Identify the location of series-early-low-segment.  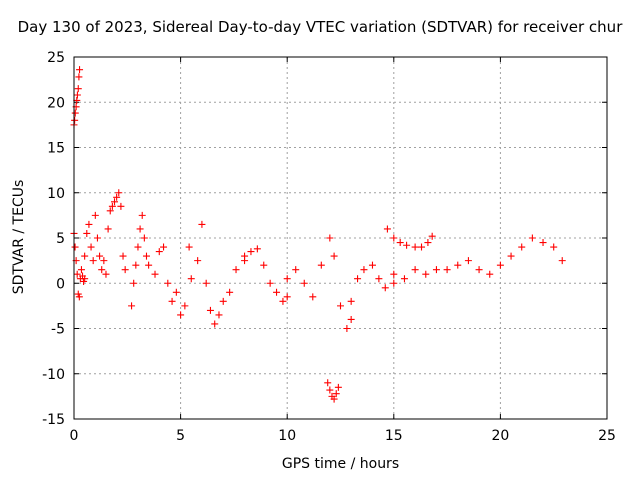
(79, 265).